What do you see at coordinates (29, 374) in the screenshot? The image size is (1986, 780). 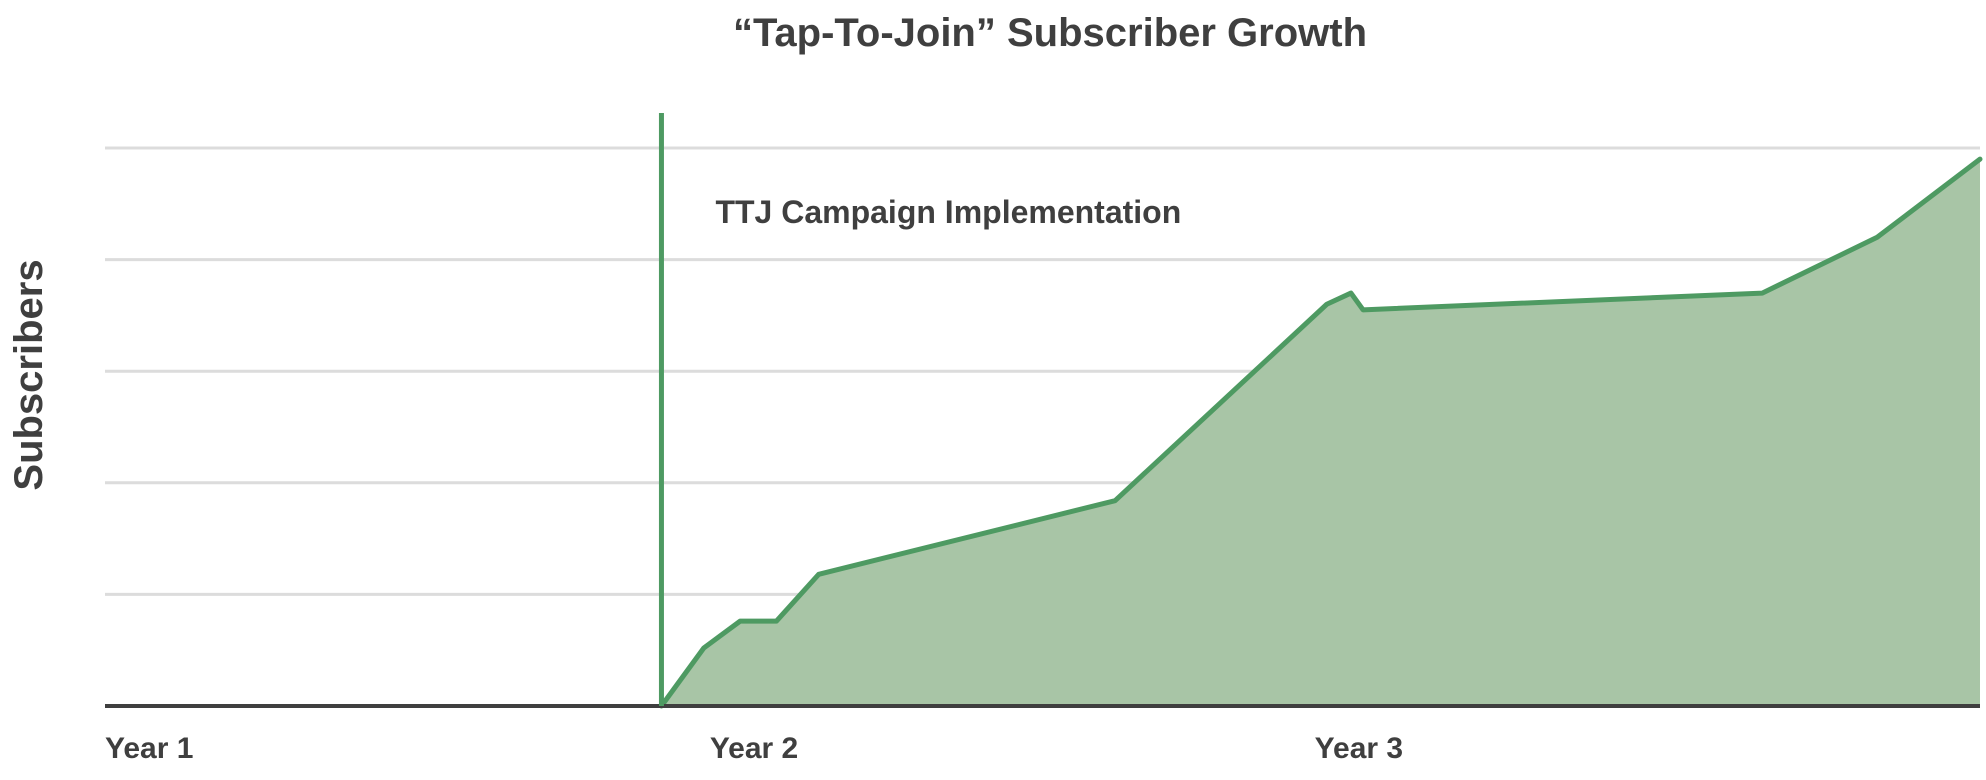 I see `y-axis-label: Subscribers` at bounding box center [29, 374].